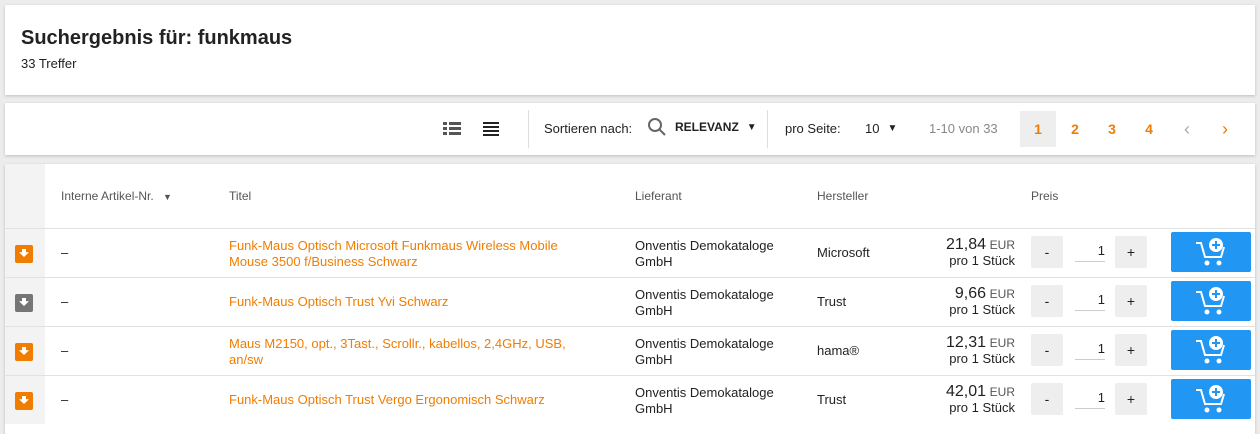 The height and width of the screenshot is (434, 1260). I want to click on header-left-column, so click(25, 196).